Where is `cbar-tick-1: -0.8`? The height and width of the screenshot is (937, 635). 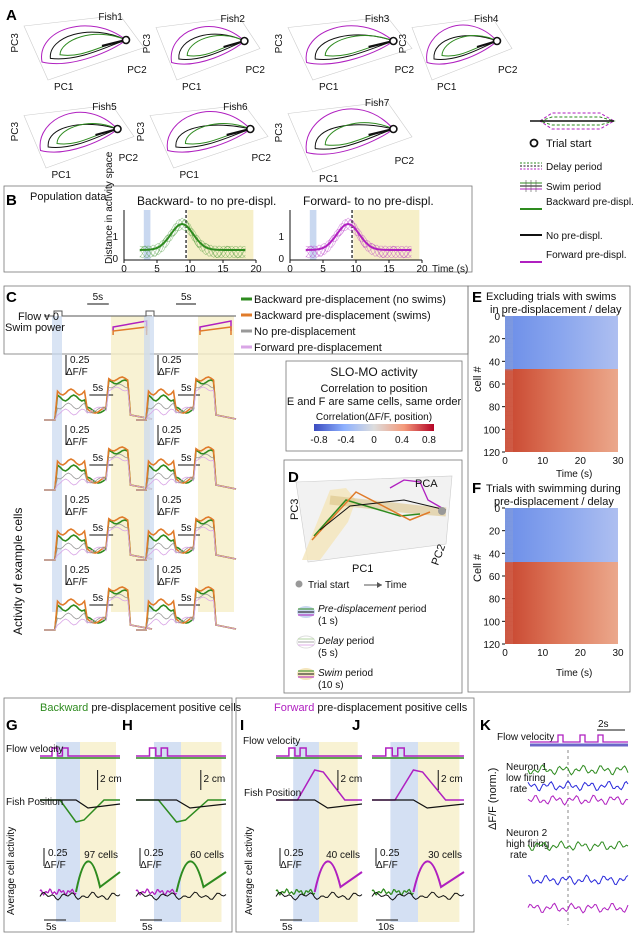
cbar-tick-1: -0.8 is located at coordinates (319, 440).